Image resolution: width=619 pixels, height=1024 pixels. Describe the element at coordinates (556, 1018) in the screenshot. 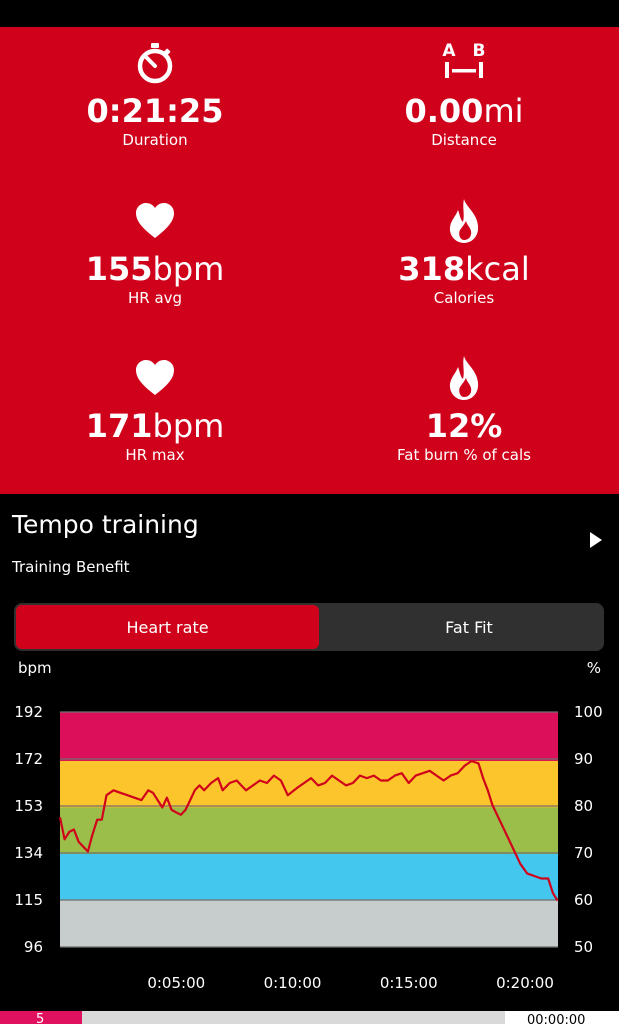

I see `elapsed-time-label: 00:00:00` at that location.